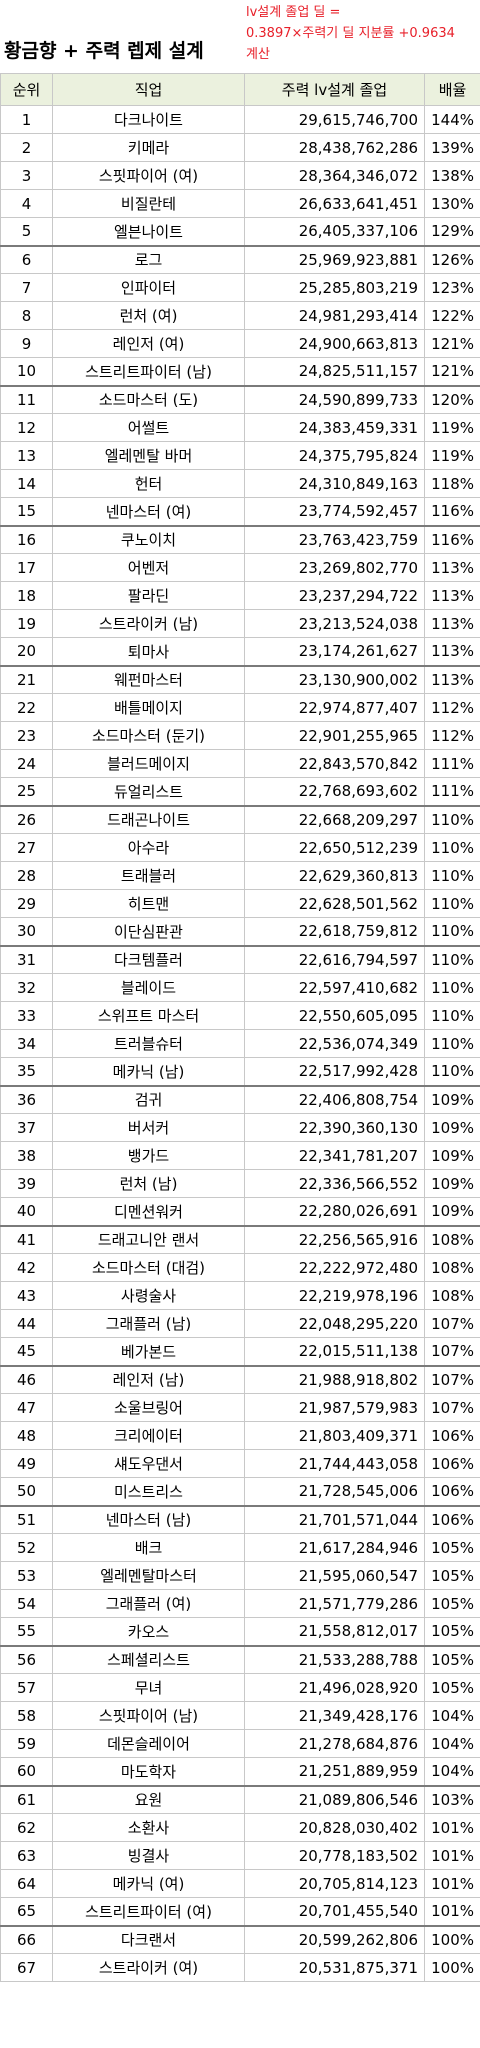  Describe the element at coordinates (334, 1967) in the screenshot. I see `table-cell: 20,531,875,371` at that location.